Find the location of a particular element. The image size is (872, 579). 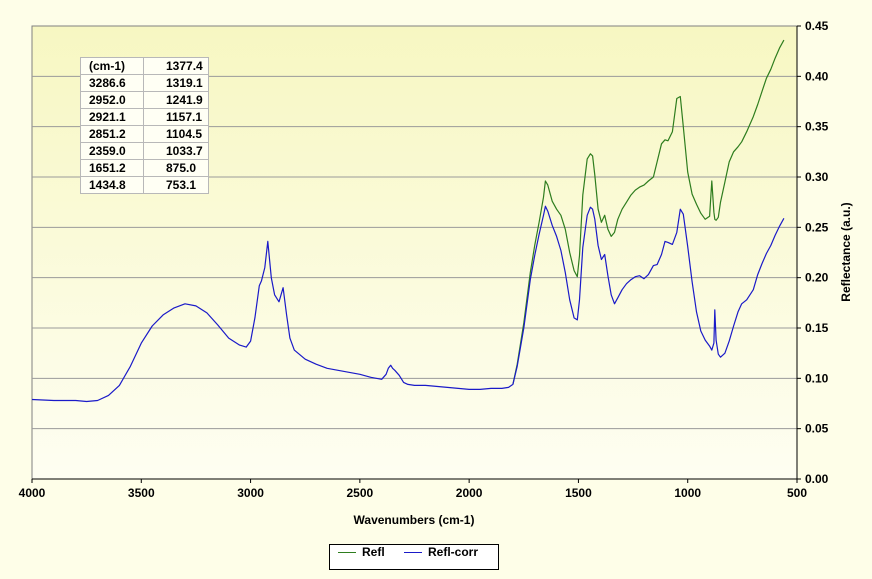

peak-table-row: 2952.0 1241.9 is located at coordinates (144, 100).